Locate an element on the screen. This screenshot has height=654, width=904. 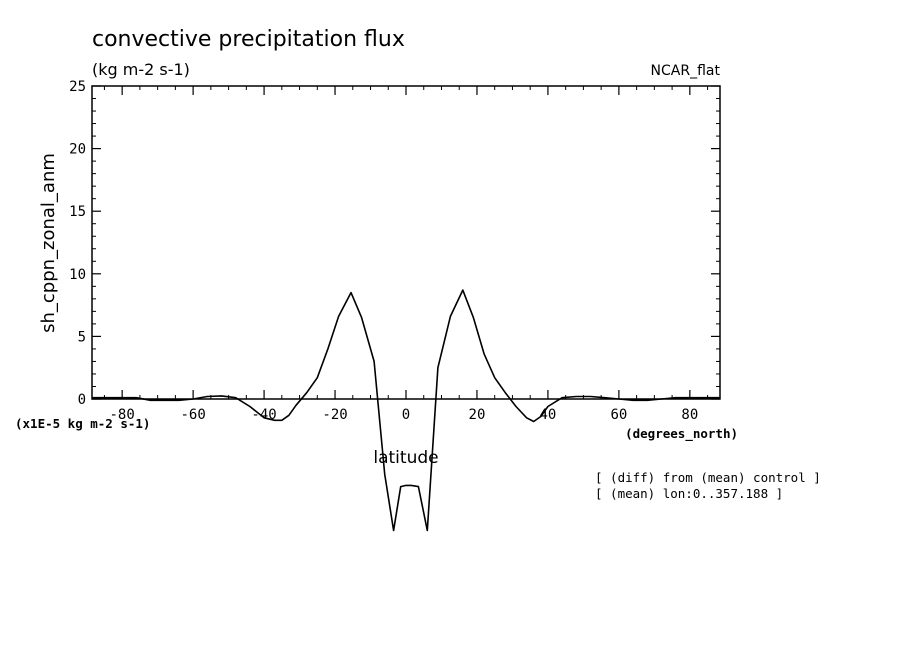
x-tick-label: 20 is located at coordinates (477, 415).